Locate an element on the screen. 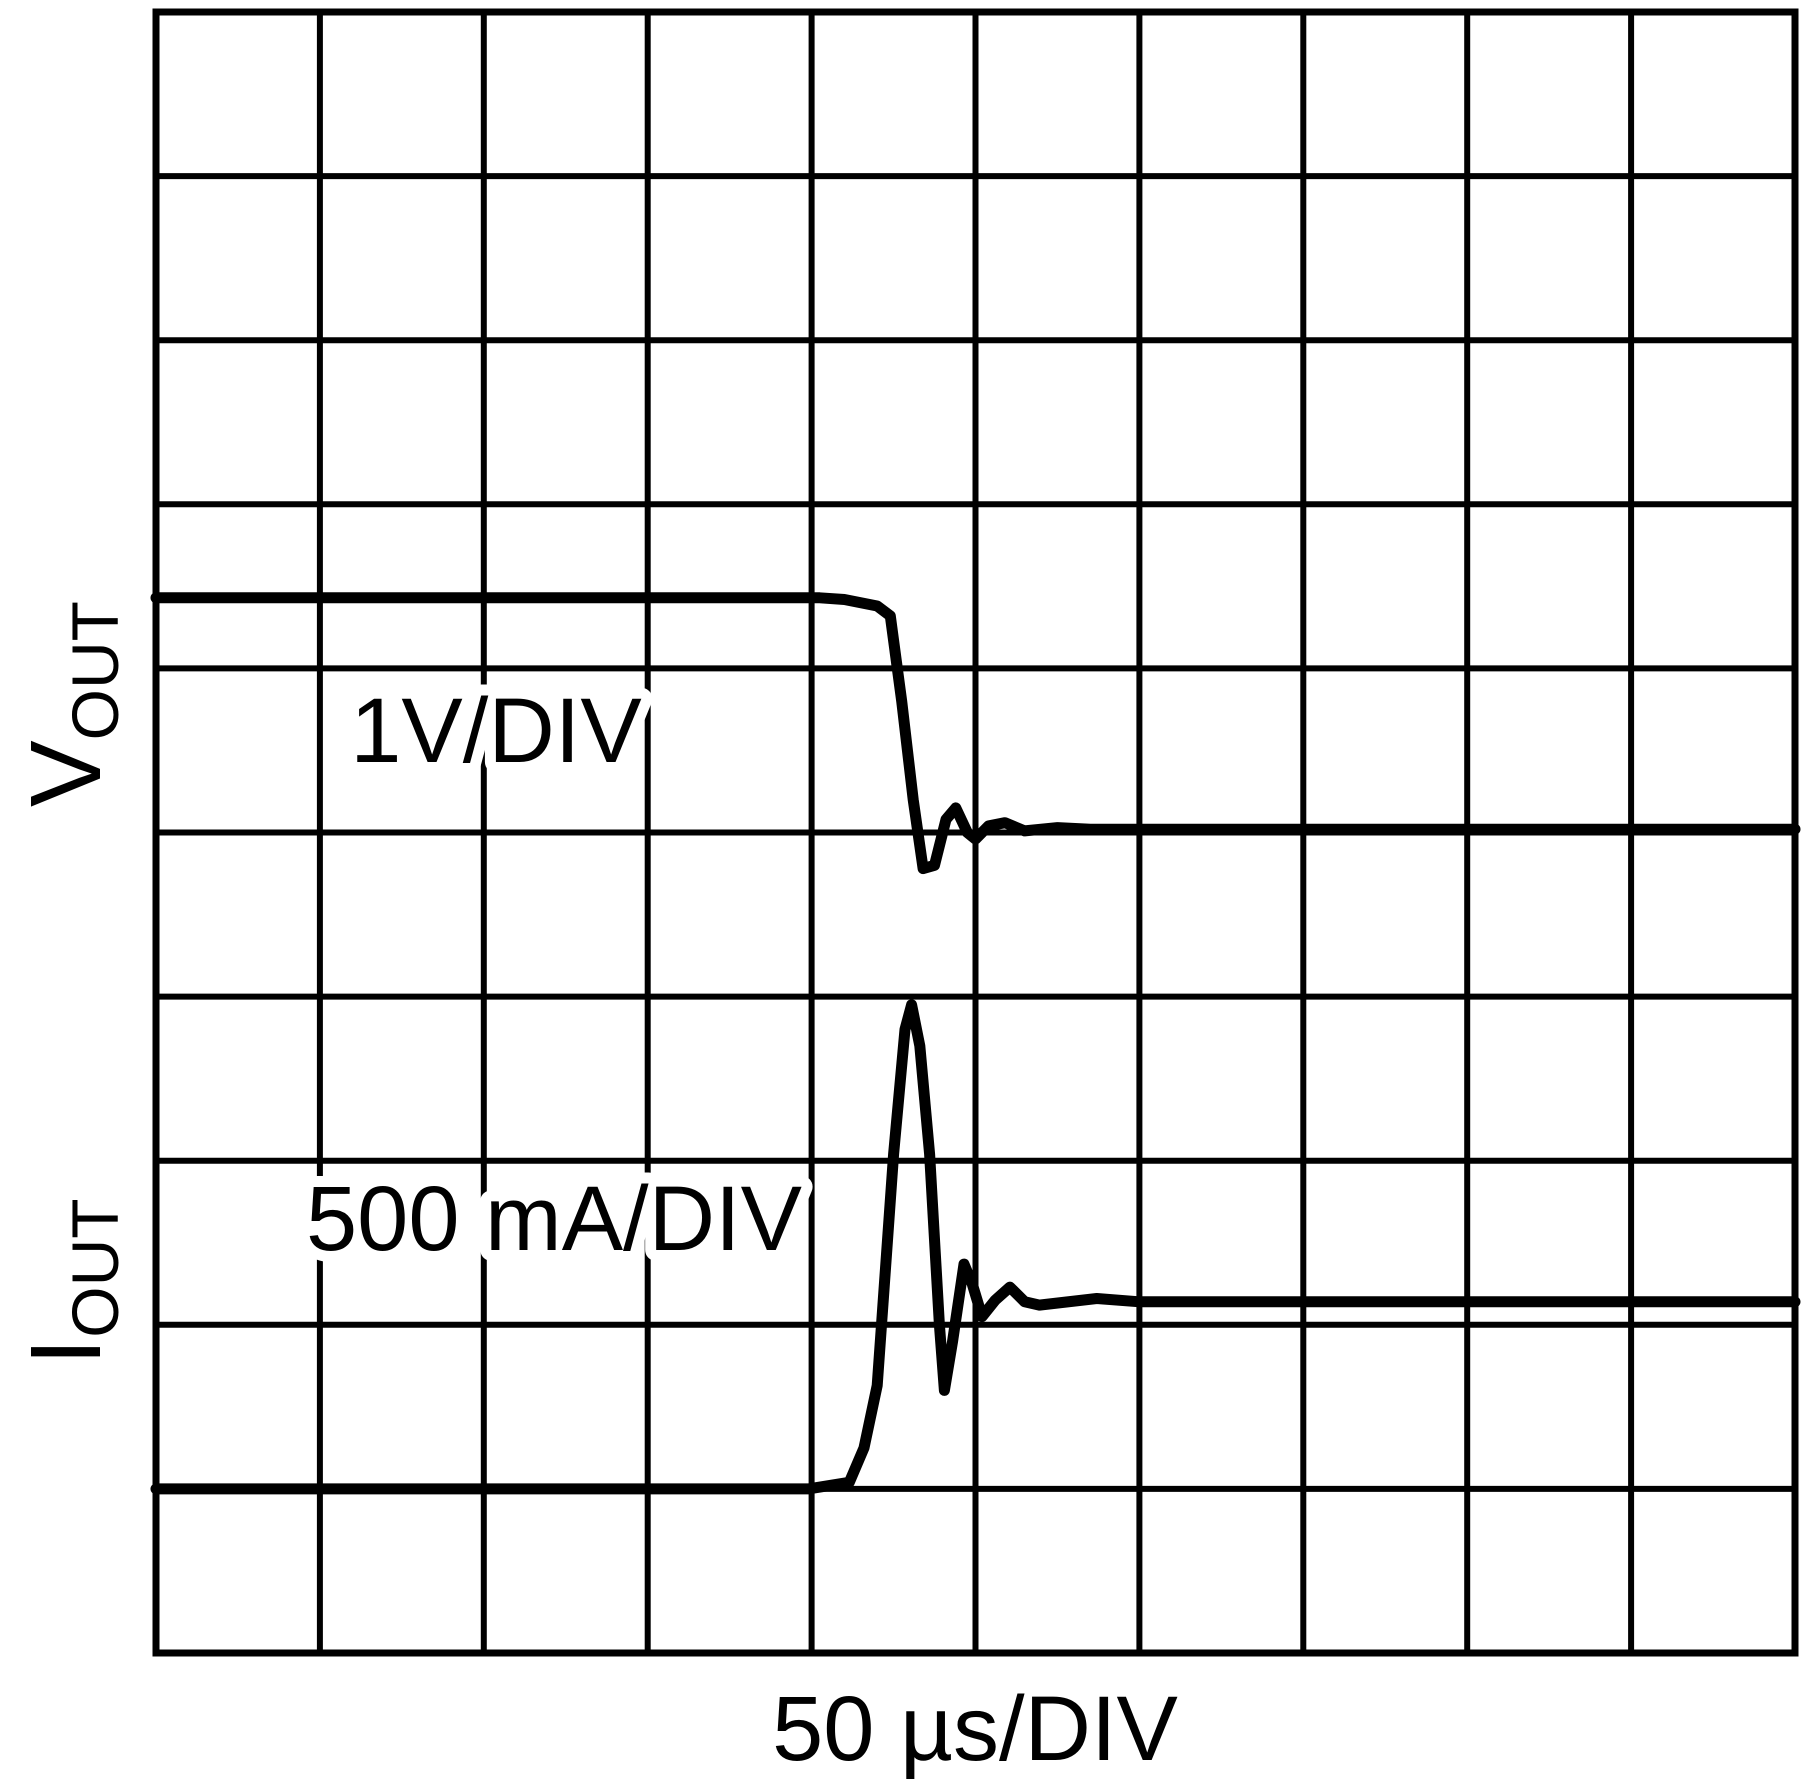  channel-label-main: V is located at coordinates (66, 773).